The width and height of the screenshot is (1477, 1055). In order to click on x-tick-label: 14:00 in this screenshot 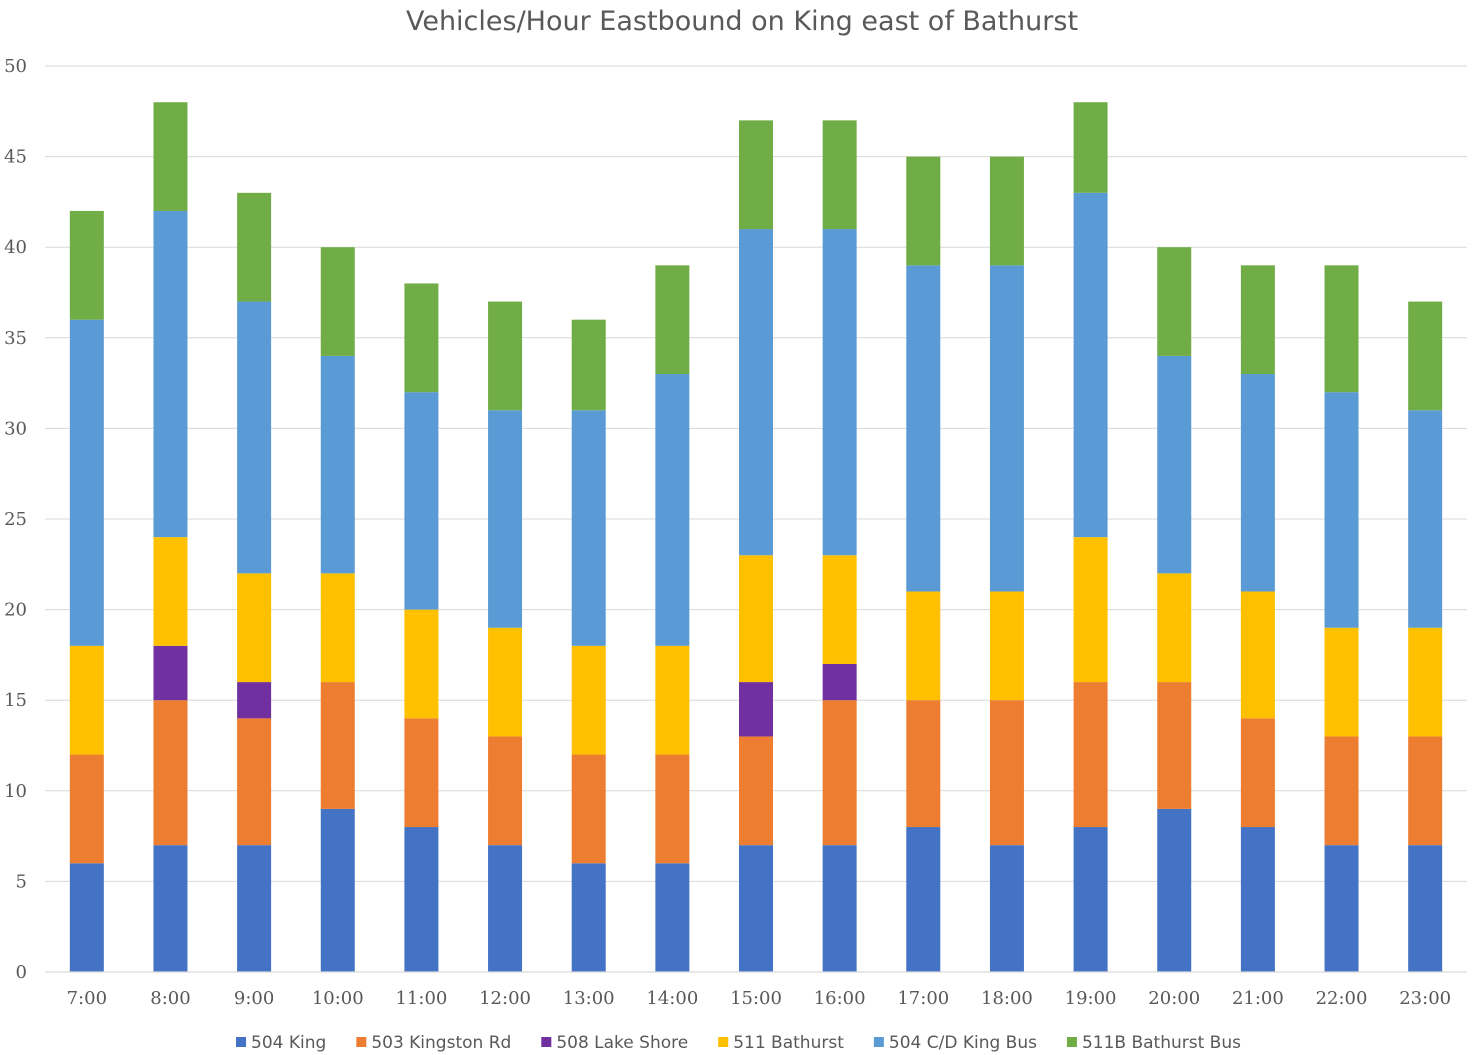, I will do `click(672, 998)`.